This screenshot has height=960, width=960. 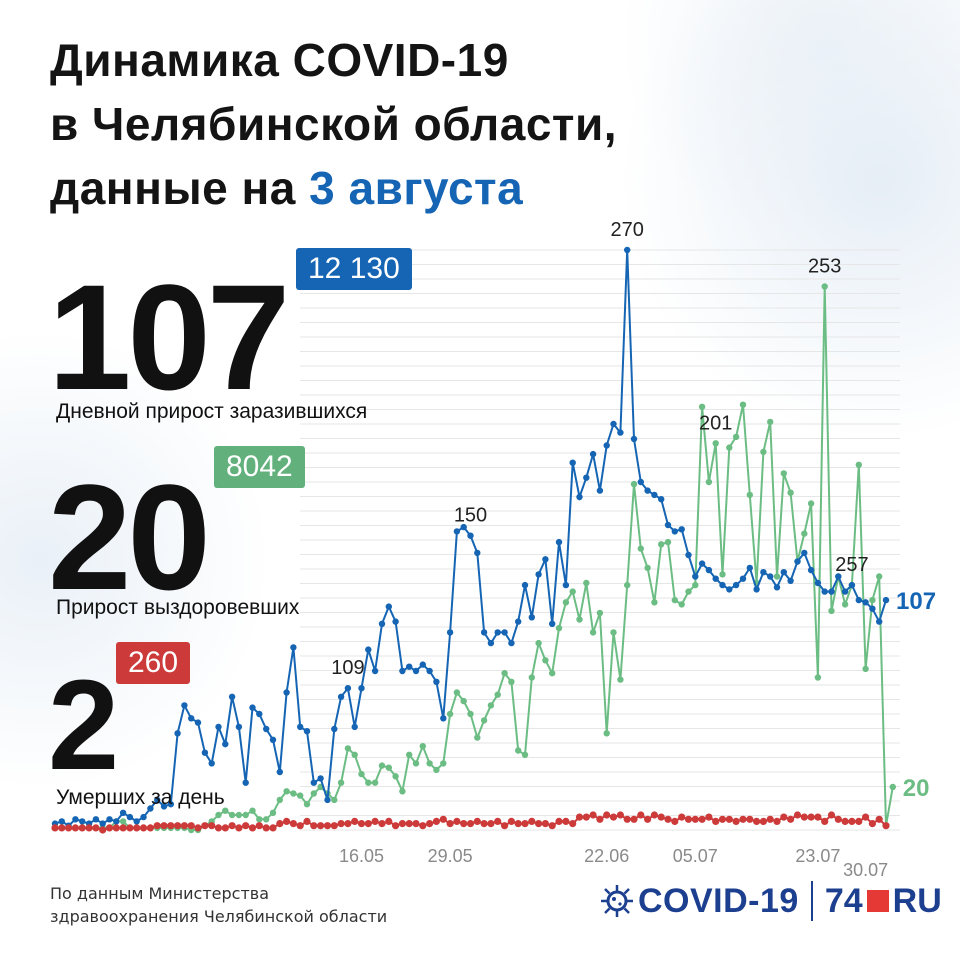 What do you see at coordinates (450, 856) in the screenshot?
I see `x-tick-label: 29.05` at bounding box center [450, 856].